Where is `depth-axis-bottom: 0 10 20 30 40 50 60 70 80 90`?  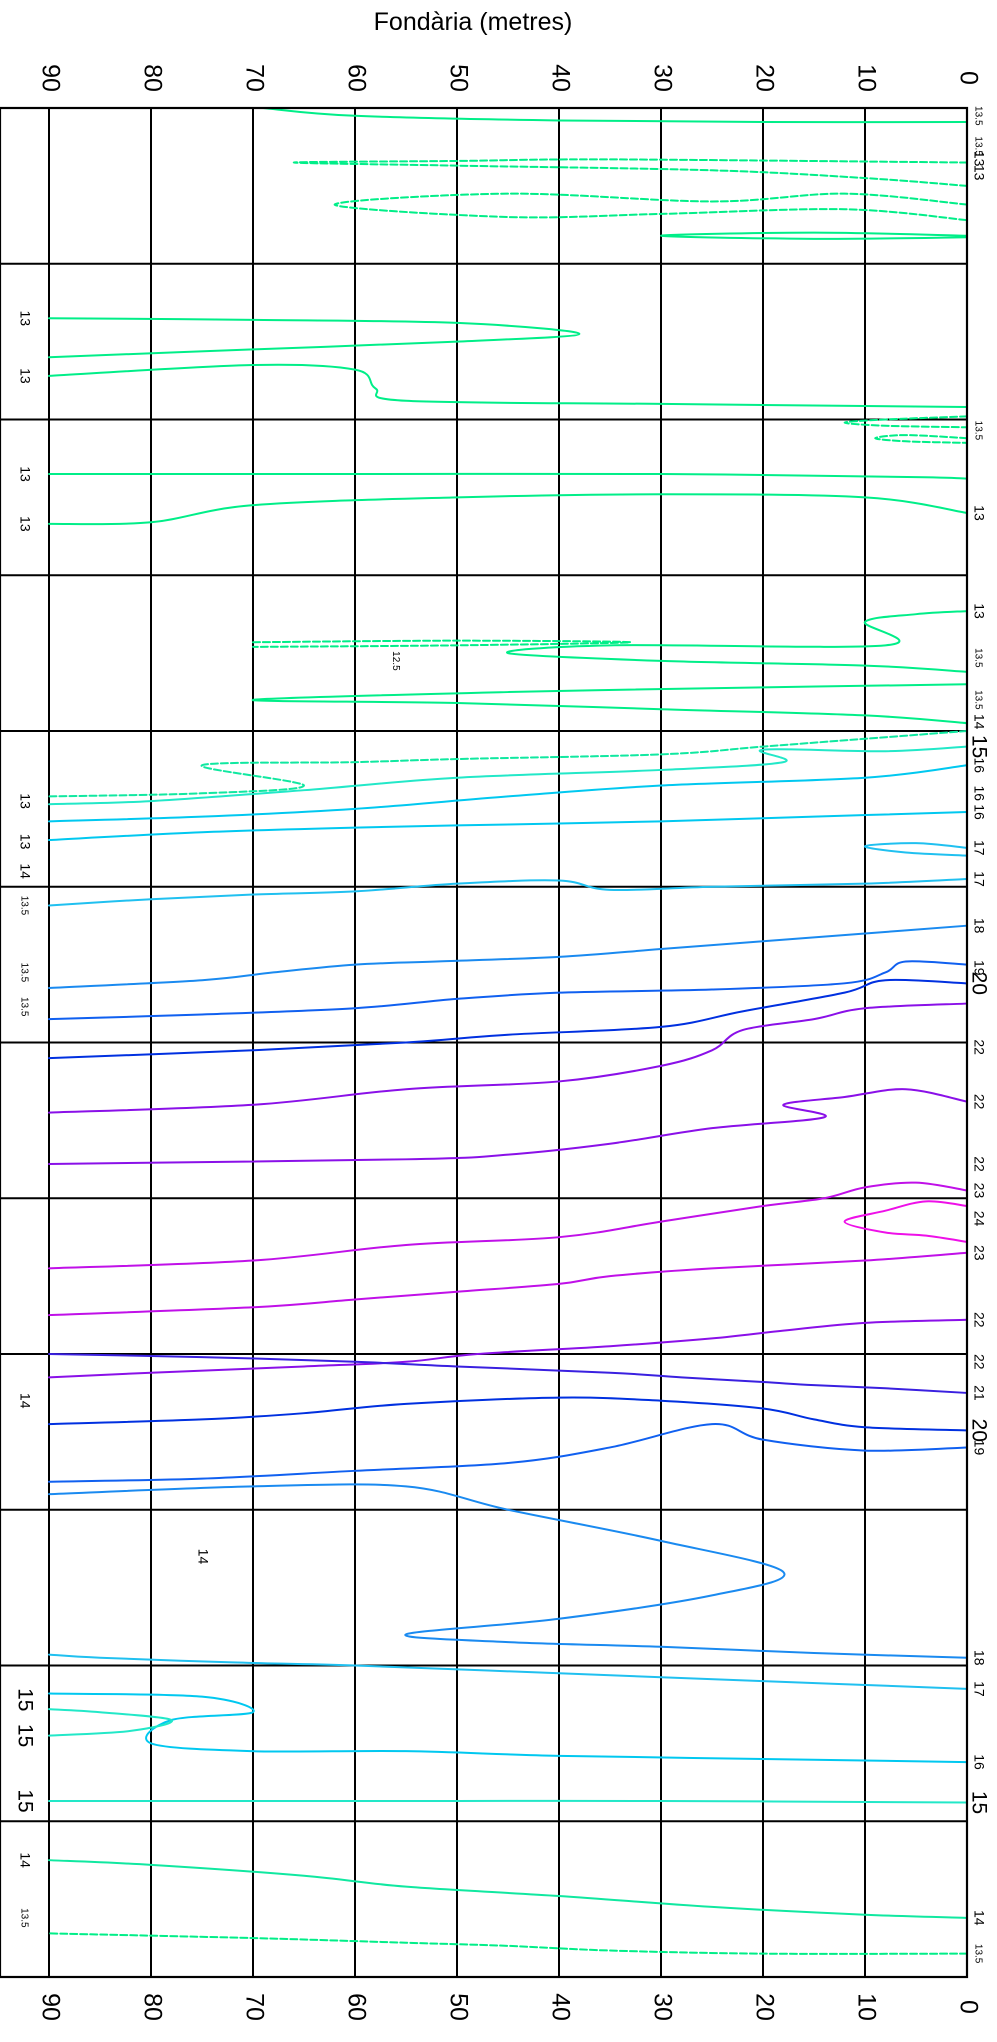 depth-axis-bottom: 0 10 20 30 40 50 60 70 80 90 is located at coordinates (509, 2007).